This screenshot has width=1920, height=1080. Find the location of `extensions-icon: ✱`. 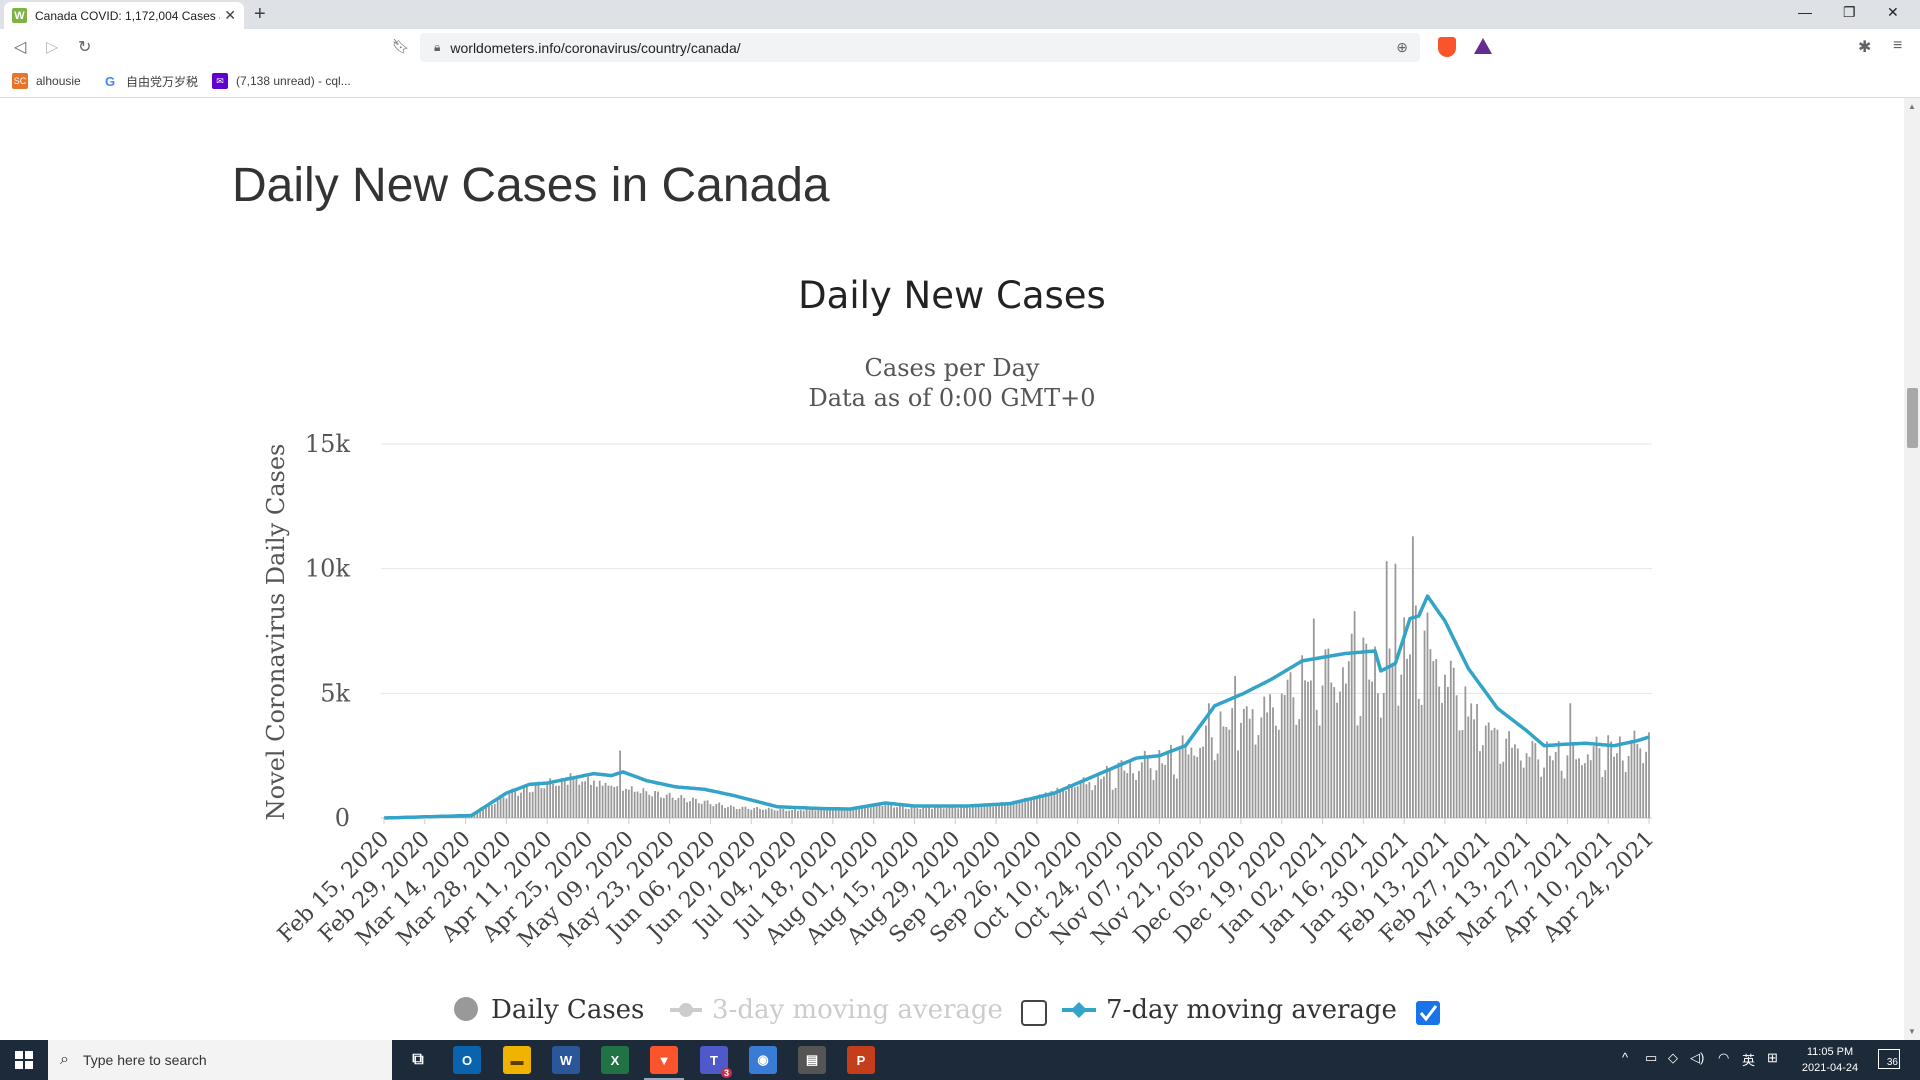

extensions-icon: ✱ is located at coordinates (1865, 47).